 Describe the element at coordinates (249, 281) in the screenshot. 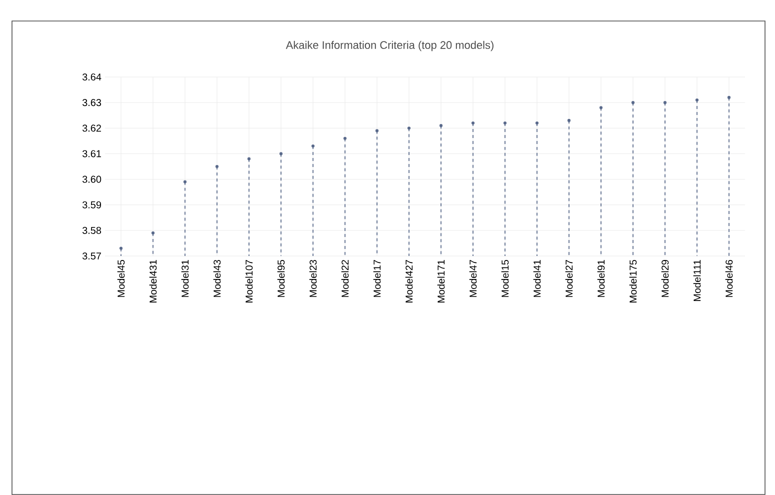

I see `x-tick-label: Model107` at that location.